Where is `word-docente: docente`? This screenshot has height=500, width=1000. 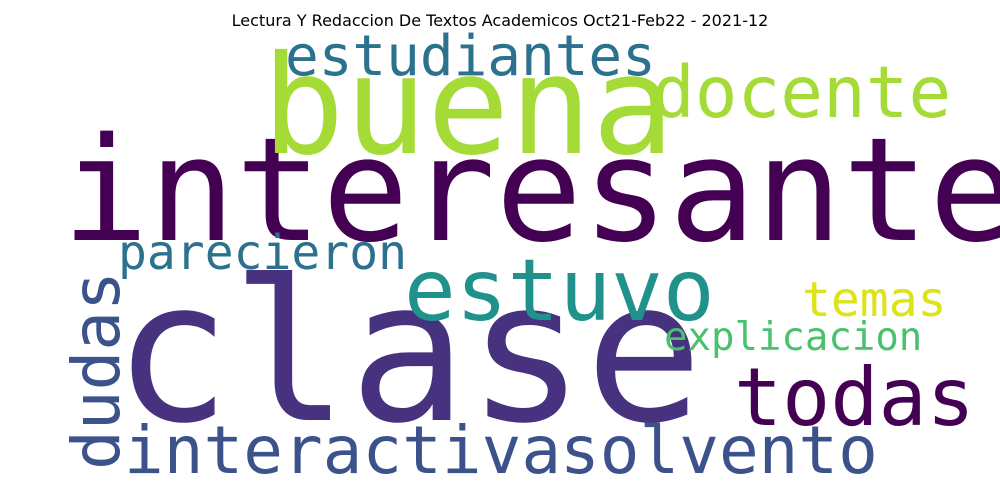 word-docente: docente is located at coordinates (802, 92).